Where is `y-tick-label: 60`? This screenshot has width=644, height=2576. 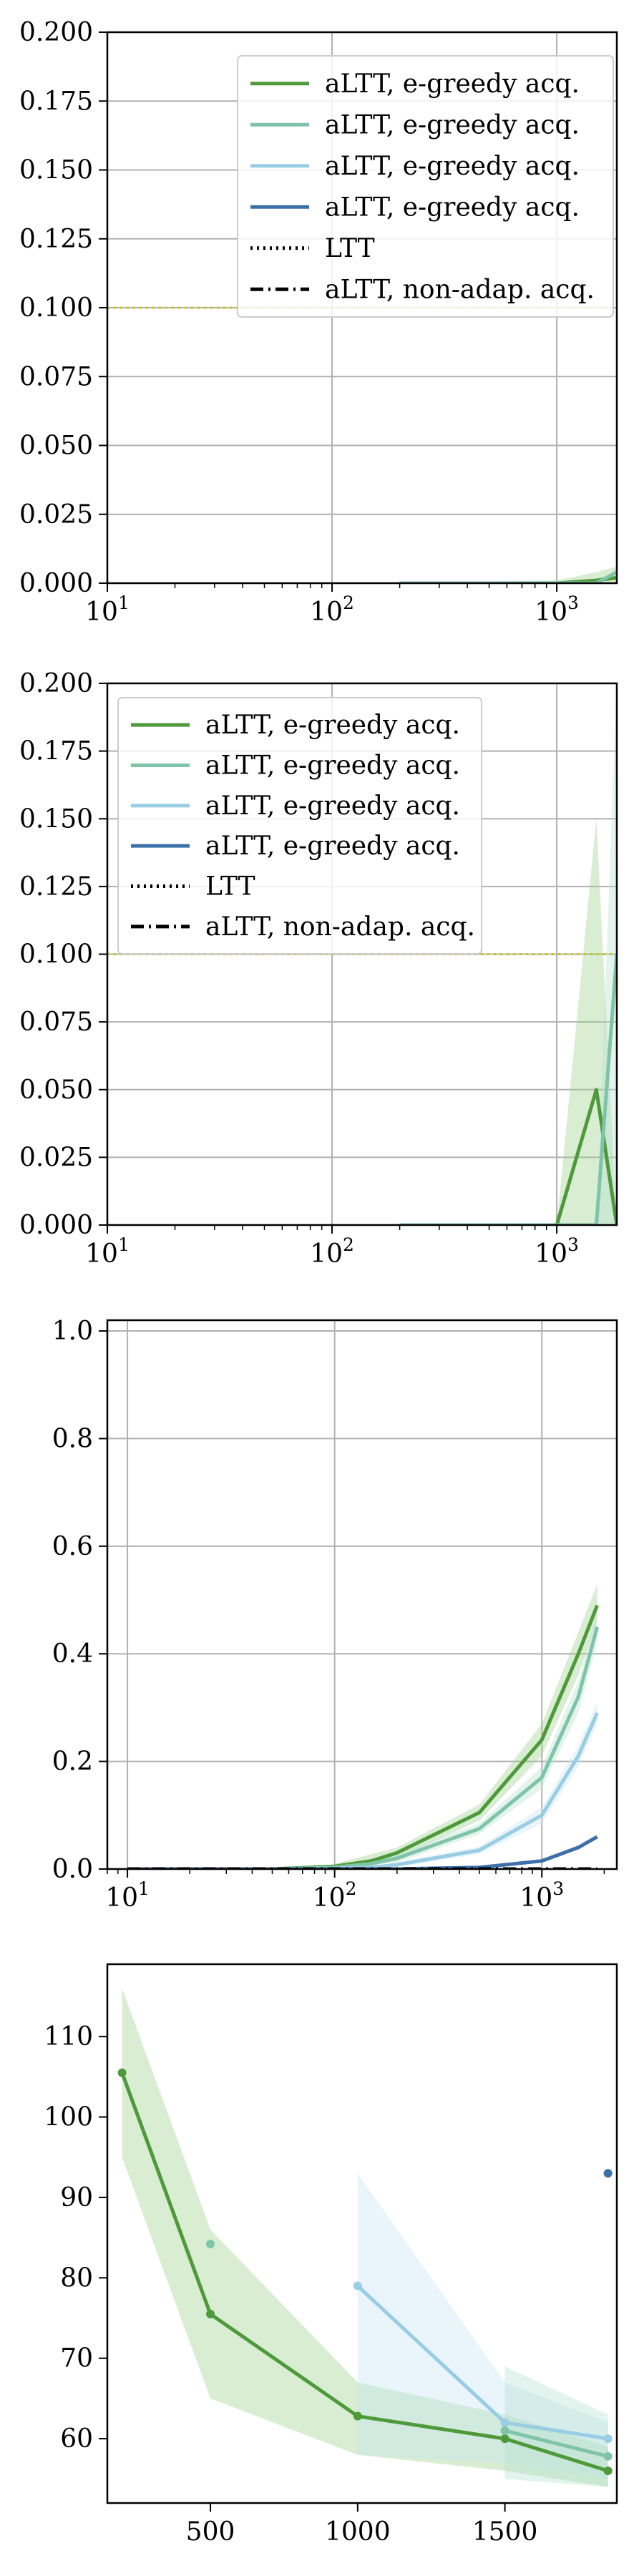
y-tick-label: 60 is located at coordinates (76, 2439).